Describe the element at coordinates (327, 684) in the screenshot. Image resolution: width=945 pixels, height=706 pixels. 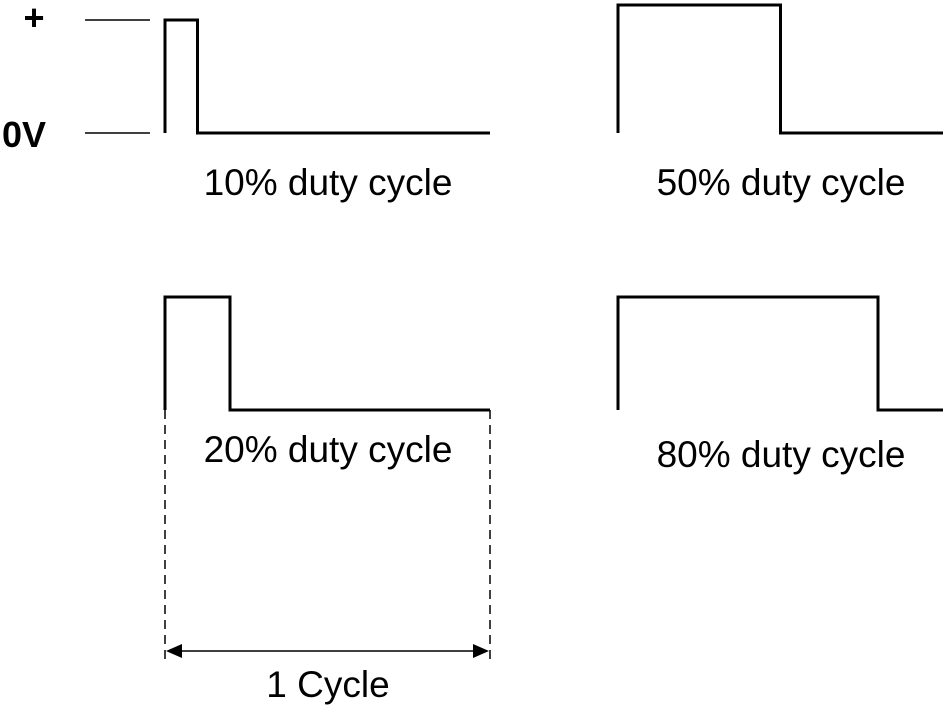
I see `cycle-label: 1 Cycle` at that location.